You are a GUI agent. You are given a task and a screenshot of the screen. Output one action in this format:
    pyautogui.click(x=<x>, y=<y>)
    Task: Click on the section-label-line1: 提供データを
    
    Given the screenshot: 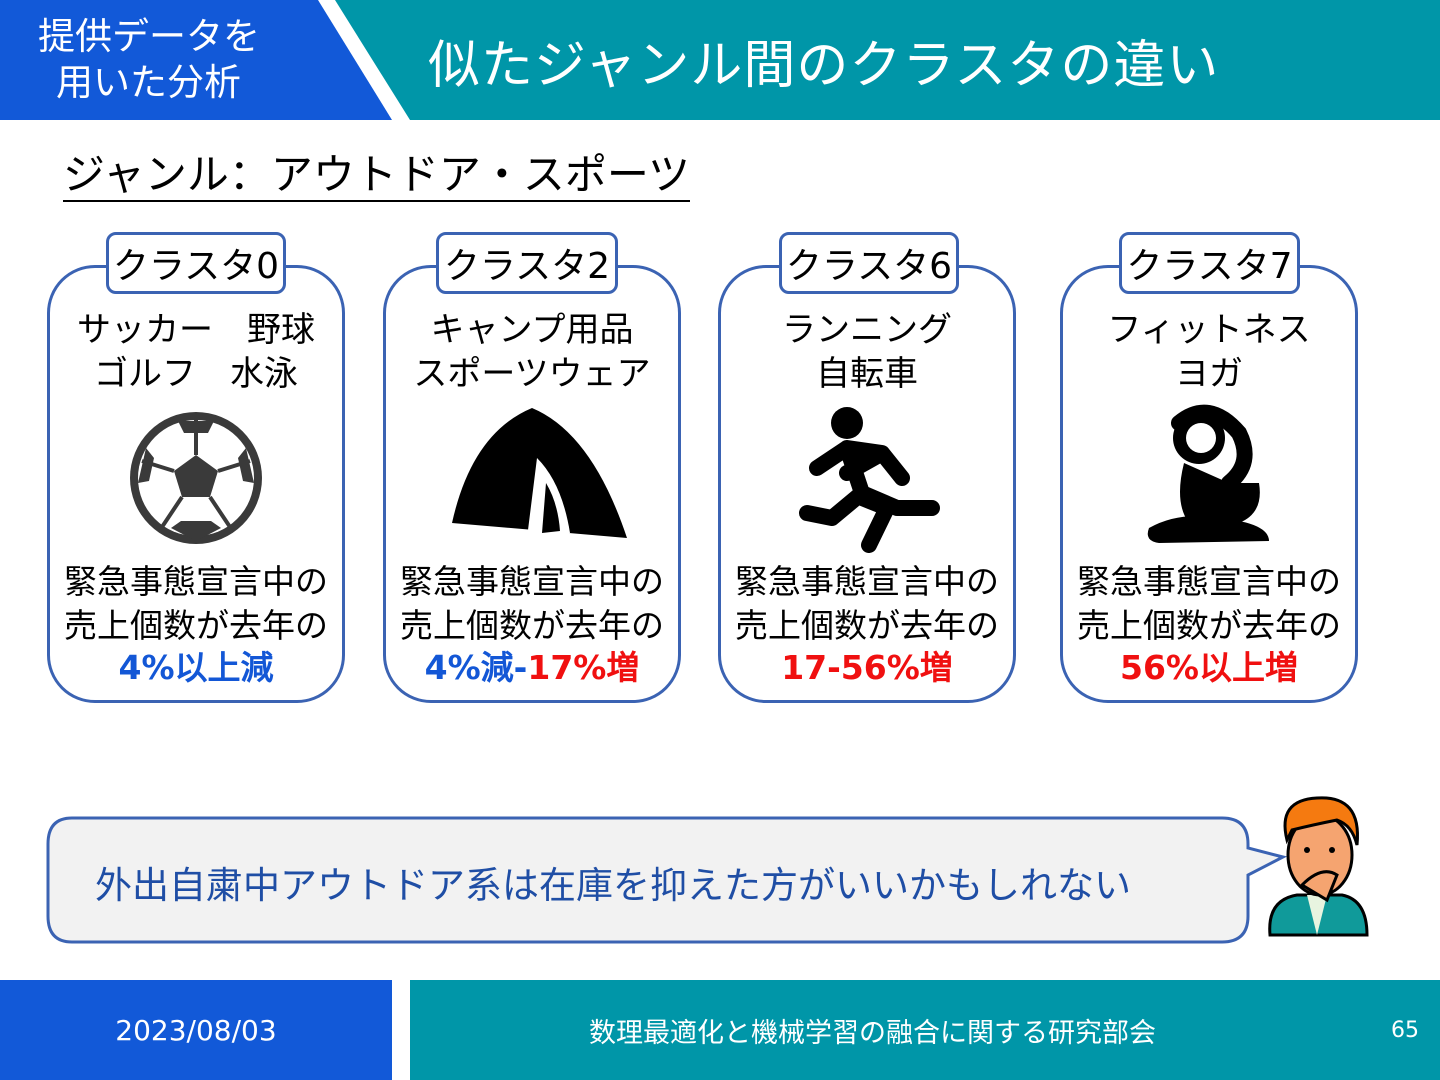 What is the action you would take?
    pyautogui.click(x=149, y=36)
    